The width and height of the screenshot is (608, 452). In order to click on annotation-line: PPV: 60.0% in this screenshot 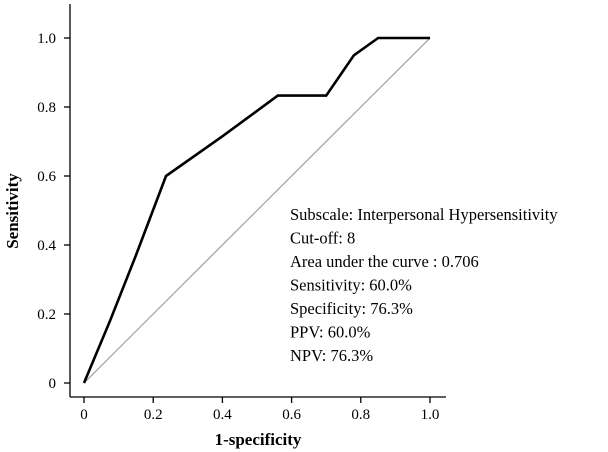, I will do `click(330, 332)`.